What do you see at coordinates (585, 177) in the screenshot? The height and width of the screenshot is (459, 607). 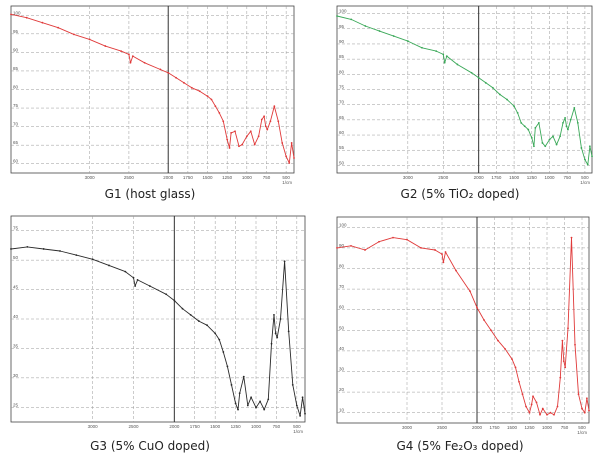 I see `x-tick-label: 500` at bounding box center [585, 177].